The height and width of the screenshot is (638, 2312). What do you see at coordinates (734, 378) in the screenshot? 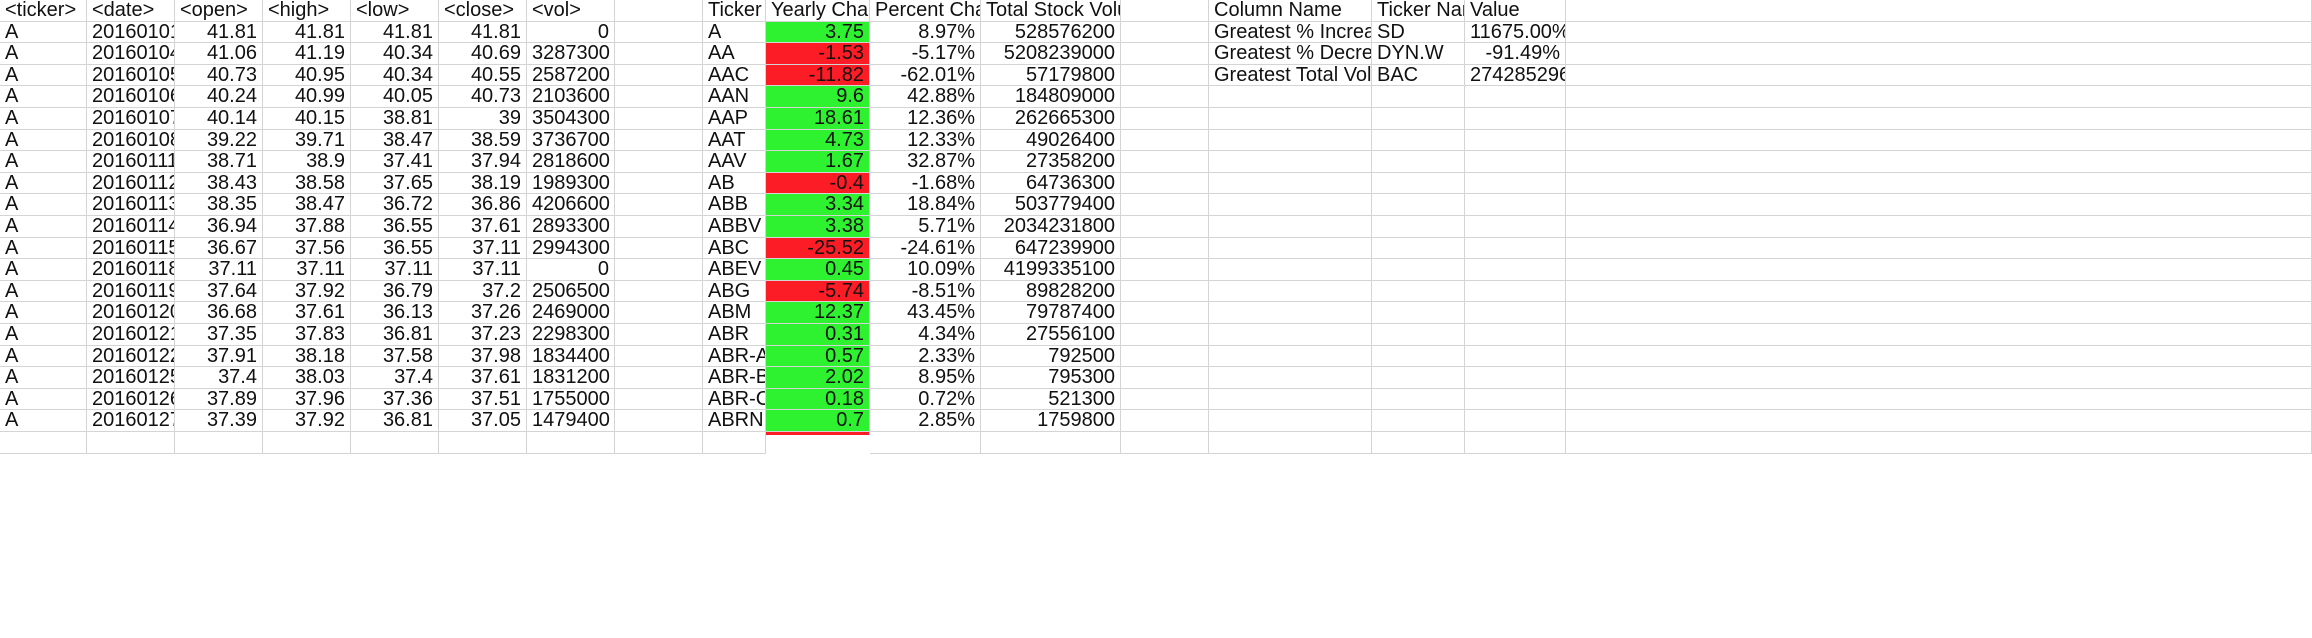
I see `summary-cell: ABR-B` at bounding box center [734, 378].